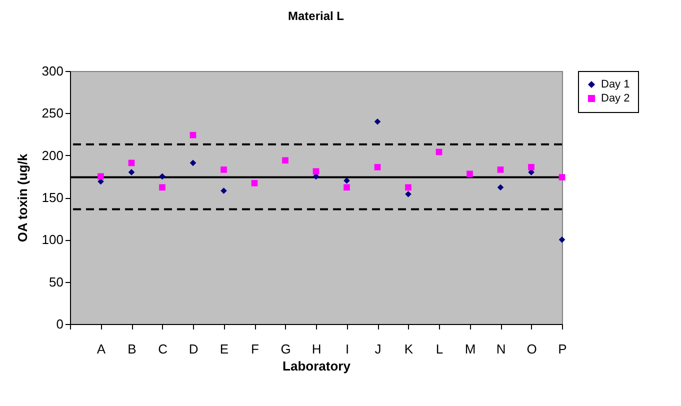 This screenshot has height=406, width=681. What do you see at coordinates (316, 16) in the screenshot?
I see `chart-title: Material L` at bounding box center [316, 16].